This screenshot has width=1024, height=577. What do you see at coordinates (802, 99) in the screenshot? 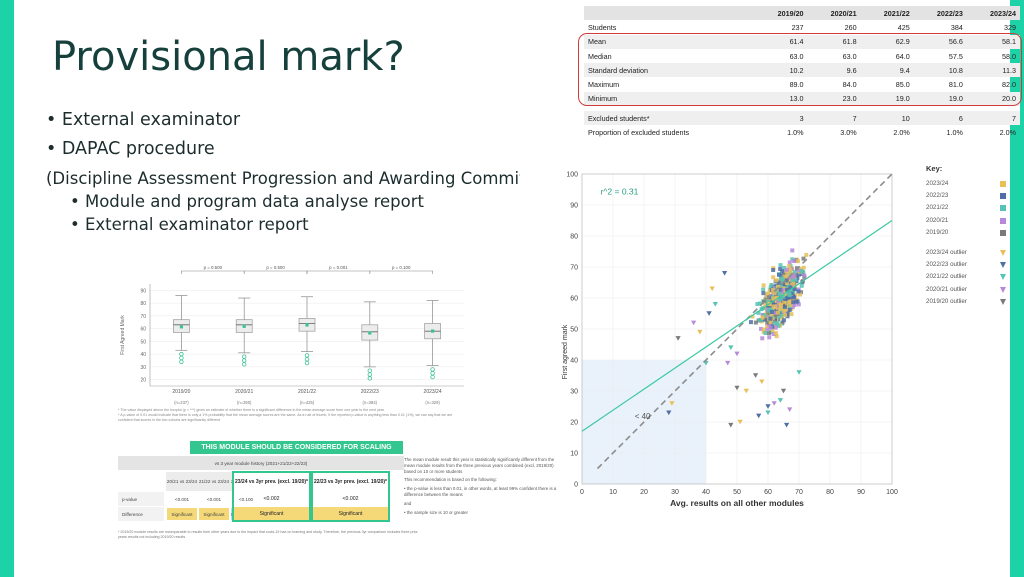
I see `stats-row: Minimum 13.0 23.0 19.0 19.0 20.0` at bounding box center [802, 99].